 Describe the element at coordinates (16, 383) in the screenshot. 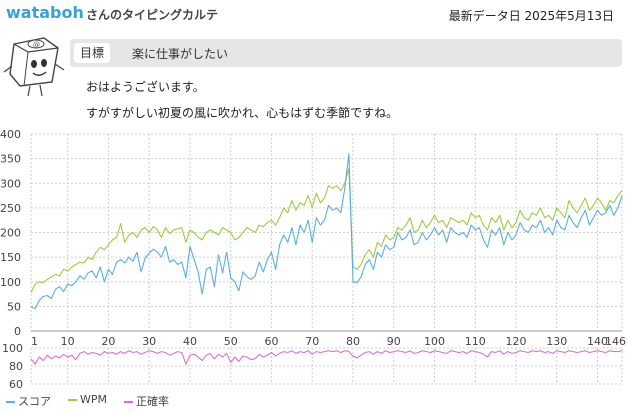

I see `accuracy-tick-label: 60` at that location.